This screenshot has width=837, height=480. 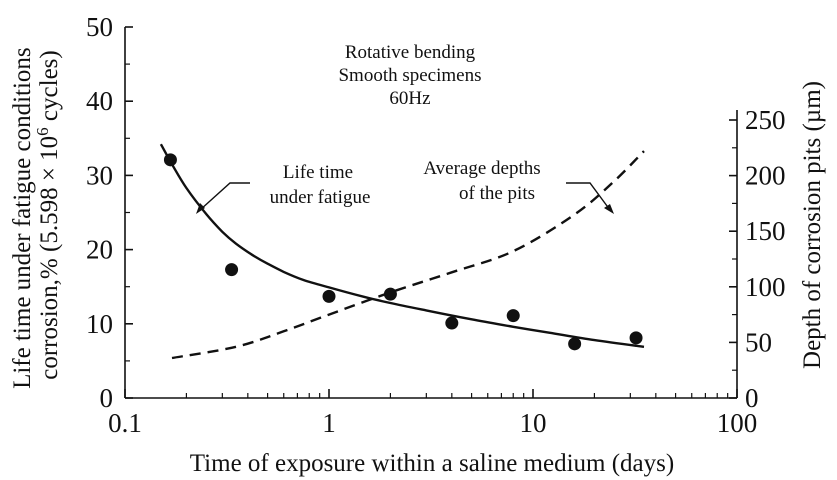 I want to click on condition-line-2: Smooth specimens, so click(x=409, y=75).